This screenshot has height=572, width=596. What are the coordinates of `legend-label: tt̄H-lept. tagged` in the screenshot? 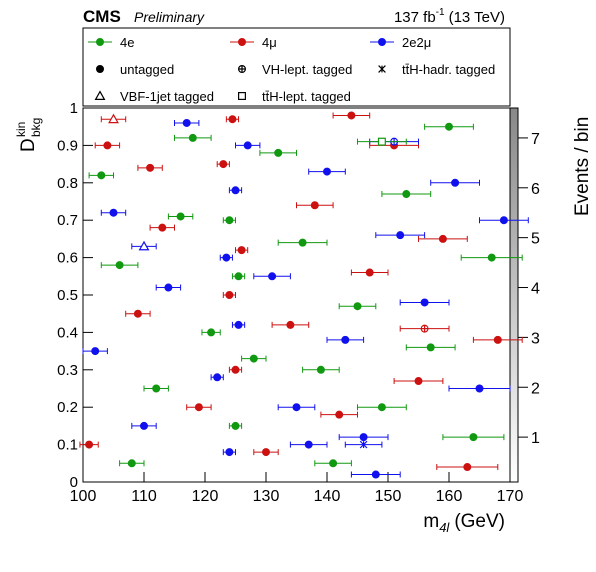 It's located at (306, 96).